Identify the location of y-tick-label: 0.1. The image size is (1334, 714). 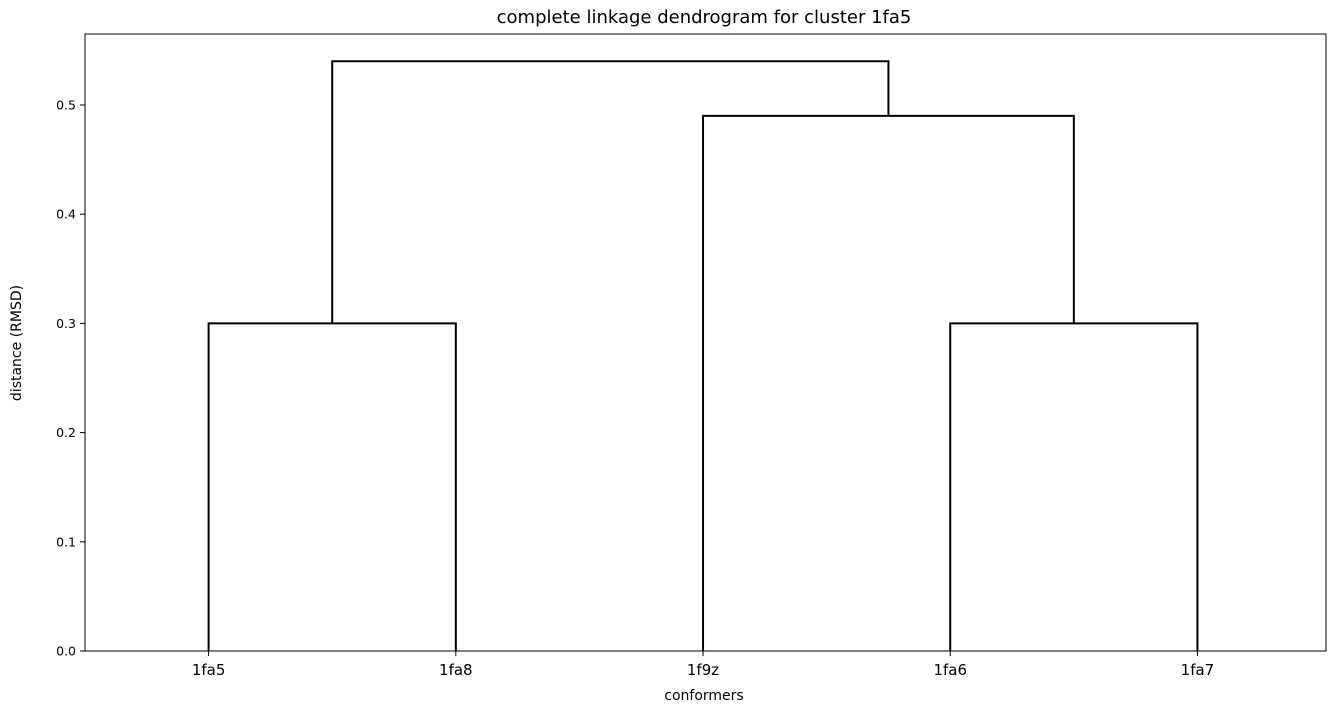
(66, 541).